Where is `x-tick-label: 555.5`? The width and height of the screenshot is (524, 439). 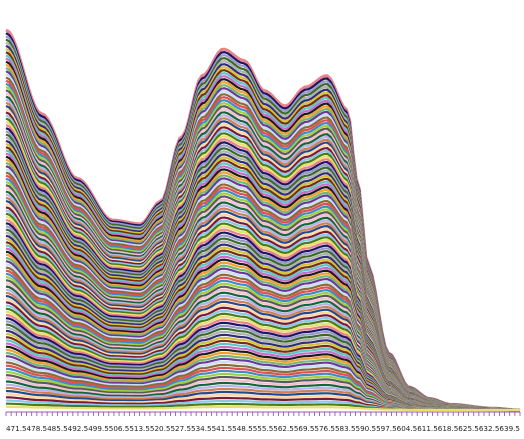 x-tick-label: 555.5 is located at coordinates (263, 428).